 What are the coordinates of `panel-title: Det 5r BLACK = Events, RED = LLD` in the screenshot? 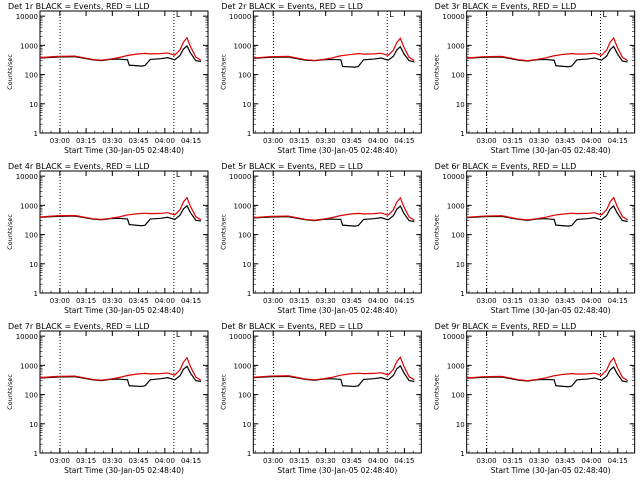 It's located at (292, 166).